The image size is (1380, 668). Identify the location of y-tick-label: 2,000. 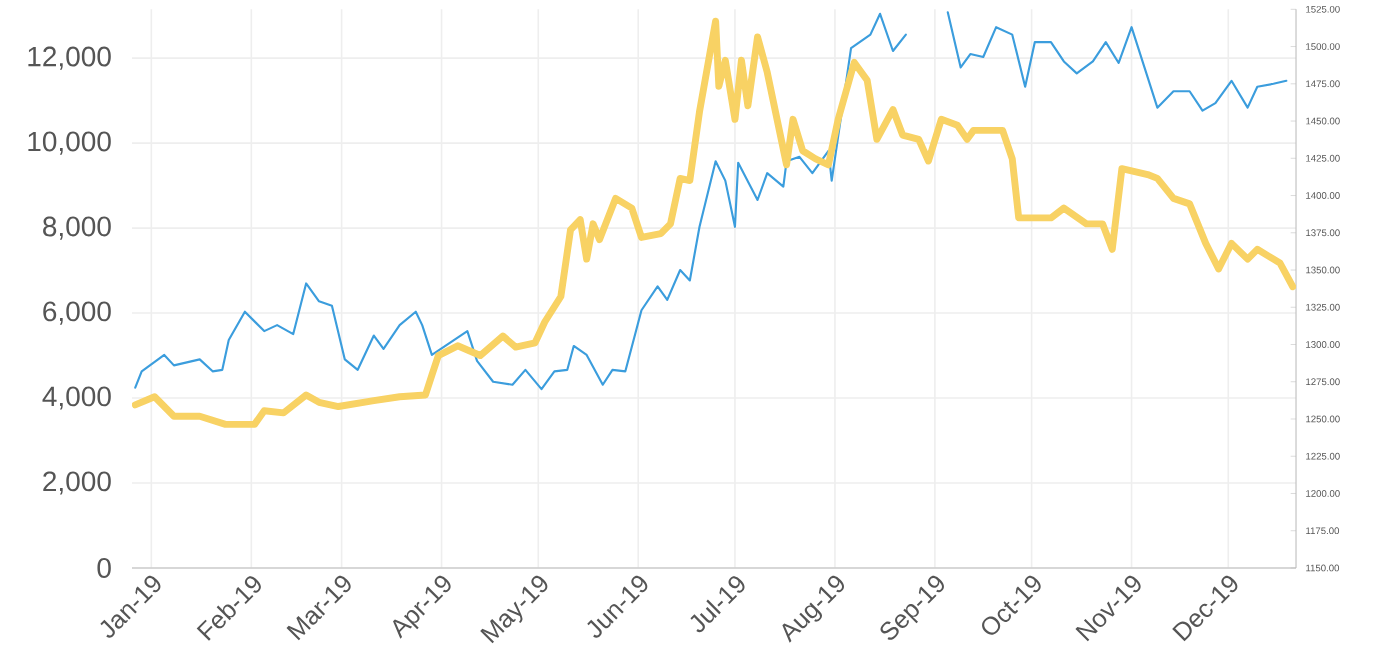
(77, 483).